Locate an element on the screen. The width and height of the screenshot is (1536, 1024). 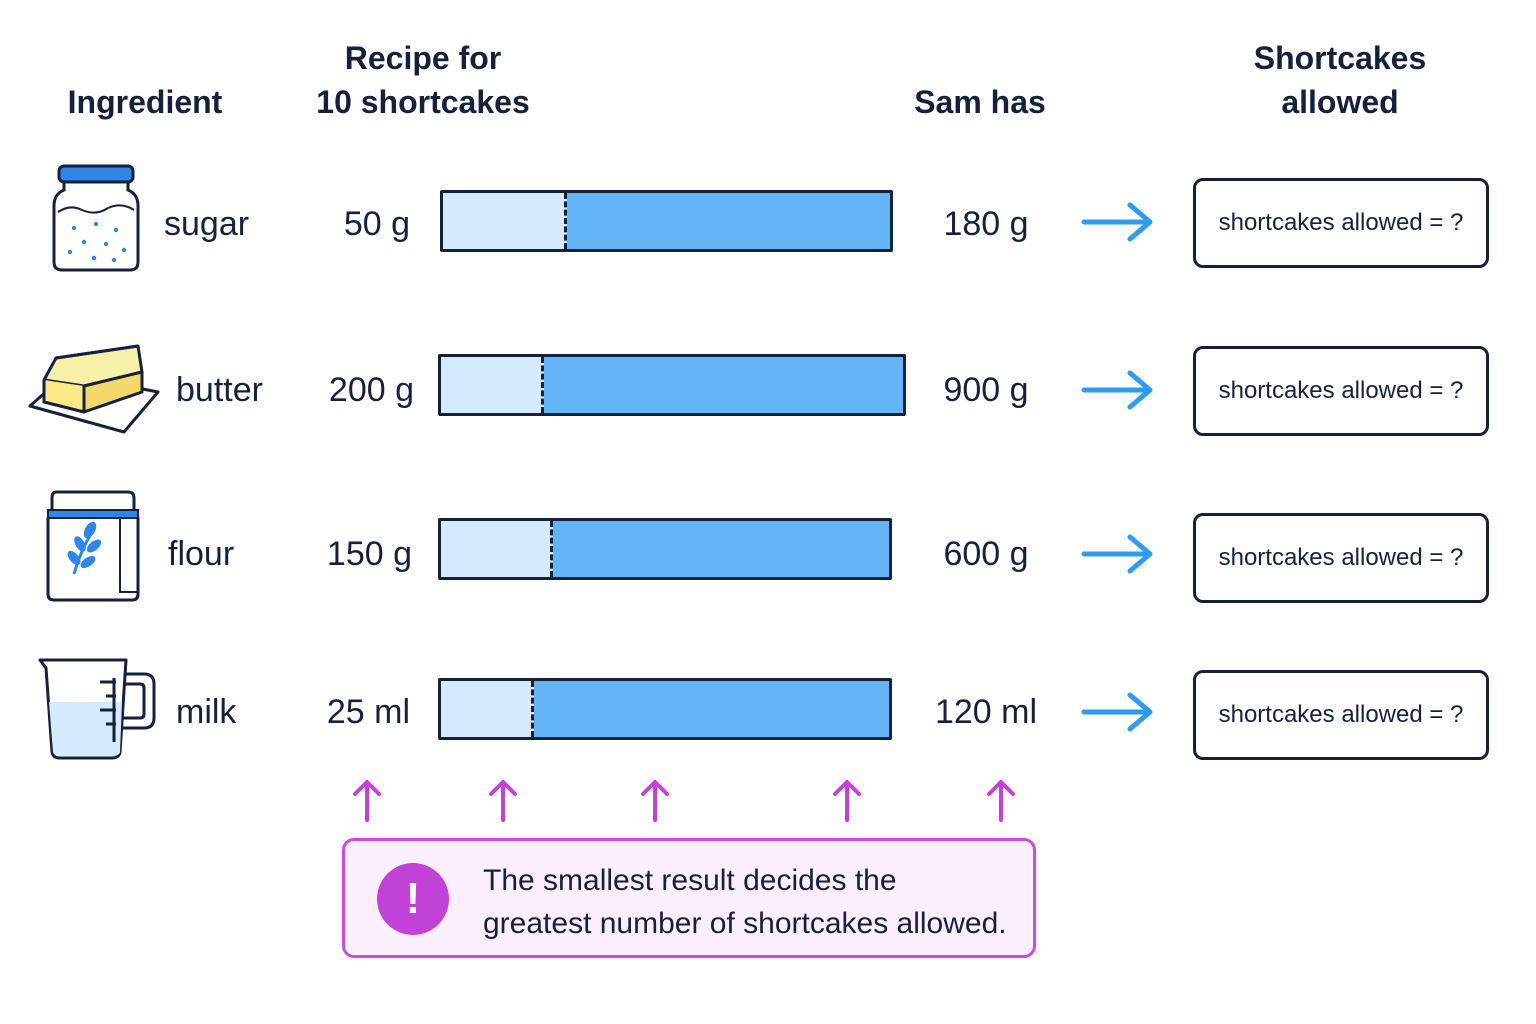
ingredient-row-flour: flour 150 g 600 g shortcakes allowed = ? is located at coordinates (768, 550).